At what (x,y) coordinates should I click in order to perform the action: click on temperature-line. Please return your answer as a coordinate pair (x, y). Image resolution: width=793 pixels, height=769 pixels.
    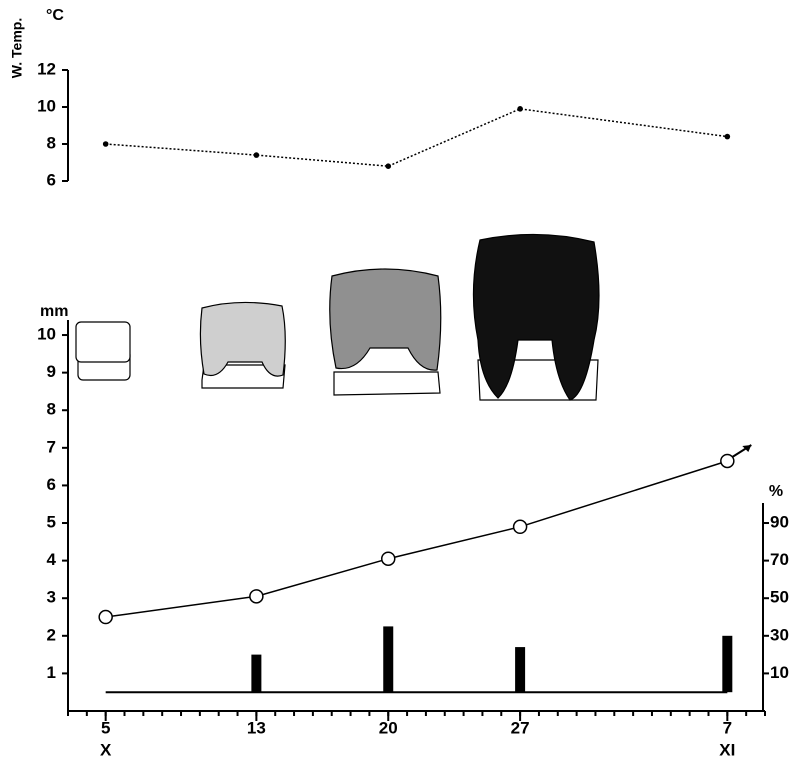
    Looking at the image, I should click on (416, 137).